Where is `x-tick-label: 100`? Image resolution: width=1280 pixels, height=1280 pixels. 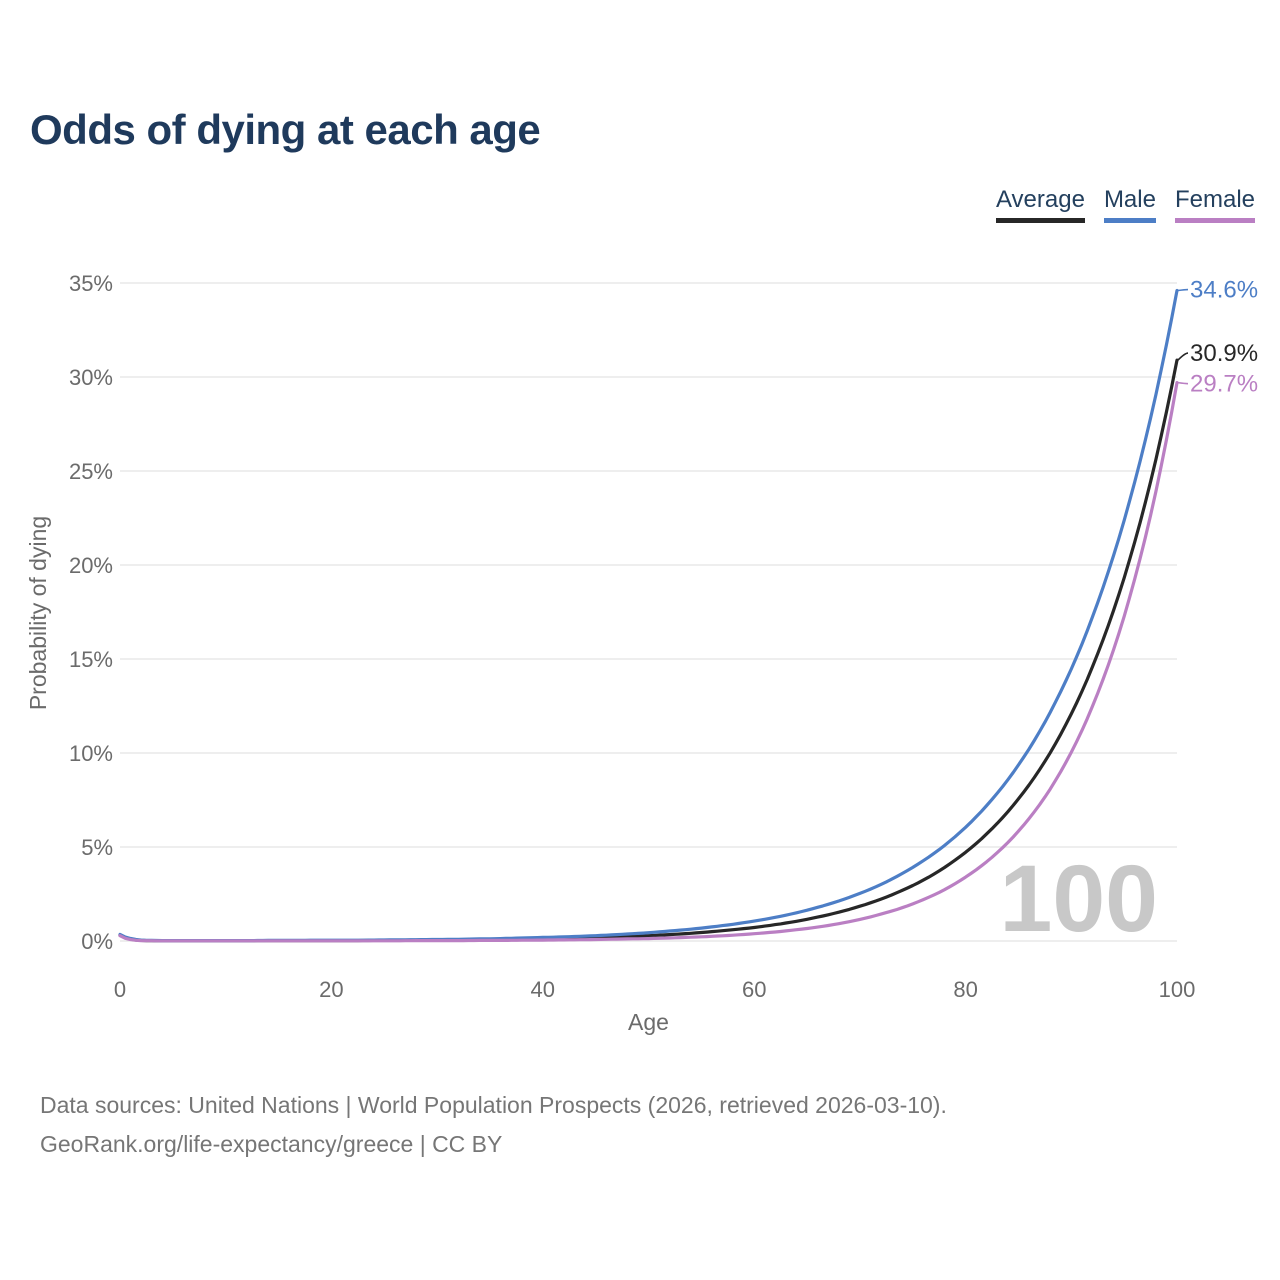
x-tick-label: 100 is located at coordinates (1177, 989).